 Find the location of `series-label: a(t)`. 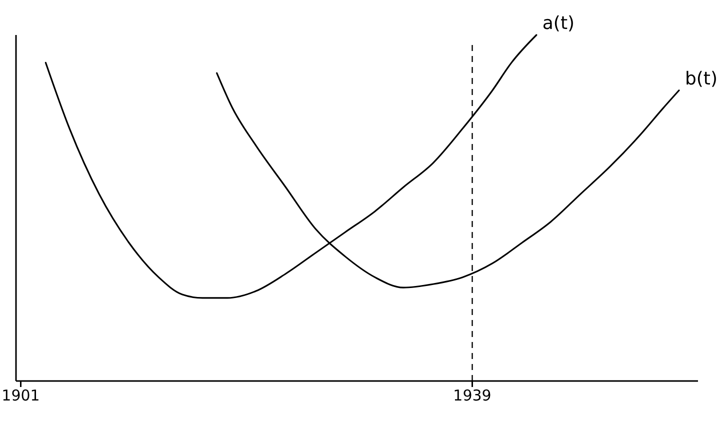

series-label: a(t) is located at coordinates (558, 23).